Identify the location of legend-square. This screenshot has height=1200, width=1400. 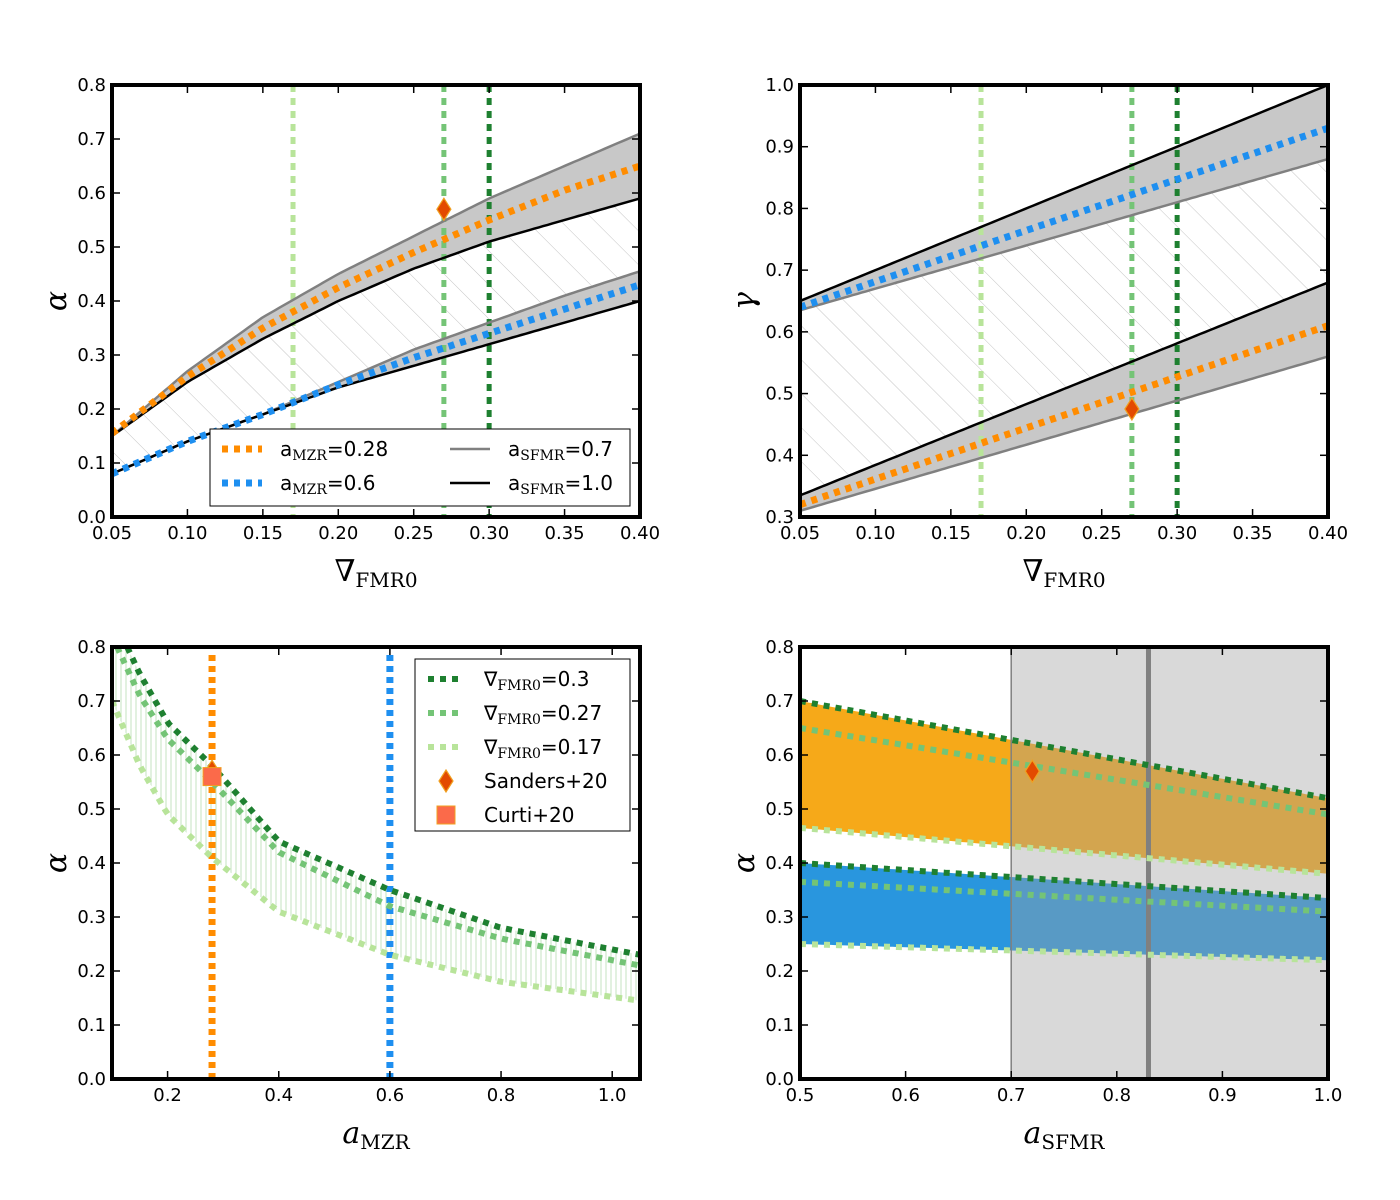
(446, 815).